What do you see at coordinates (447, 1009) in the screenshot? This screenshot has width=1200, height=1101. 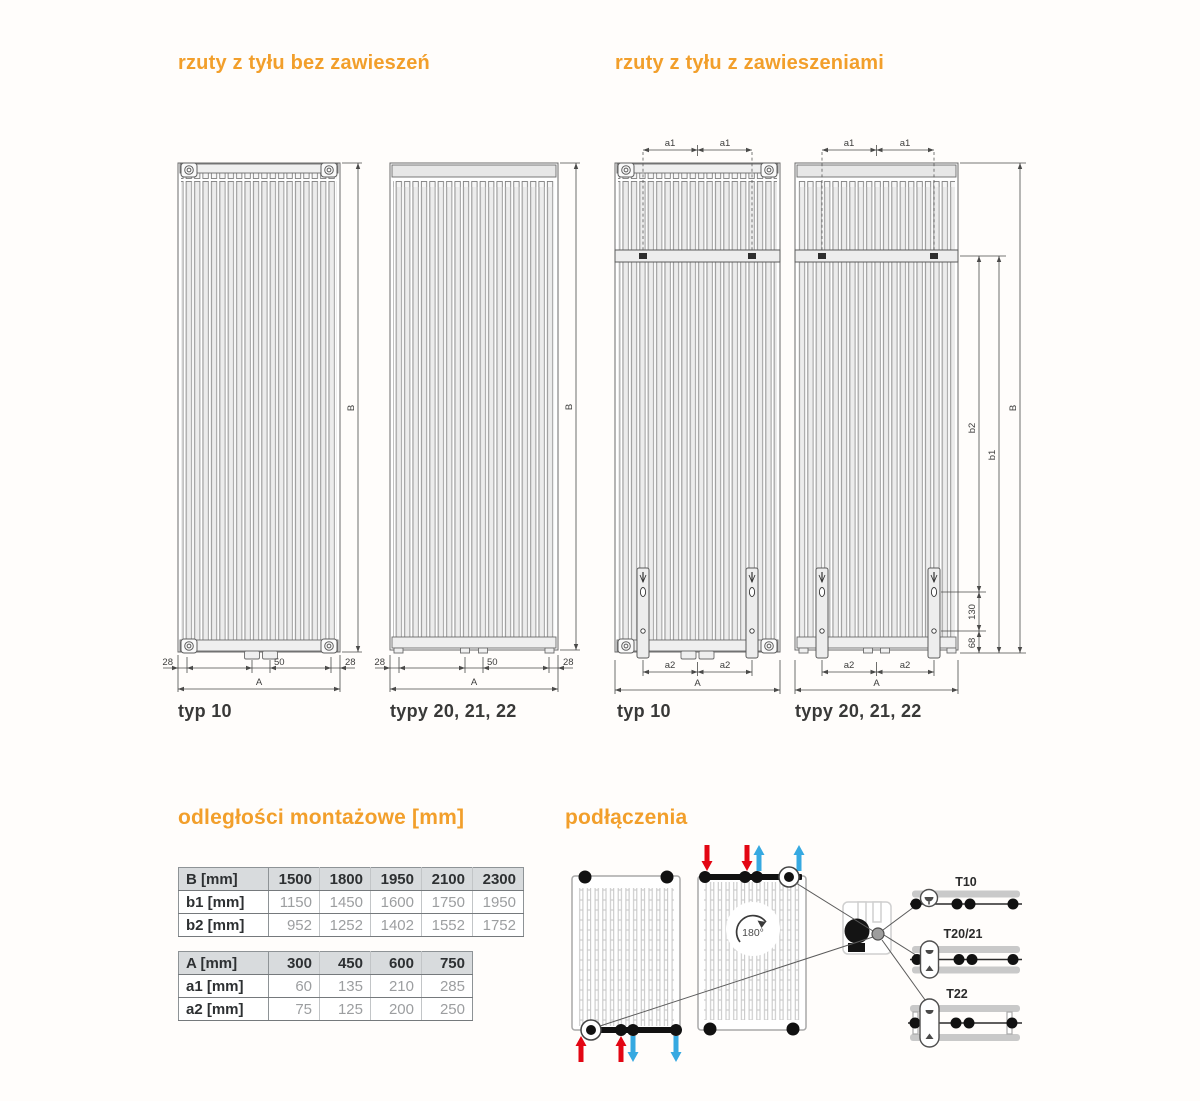 I see `table-cell: 250` at bounding box center [447, 1009].